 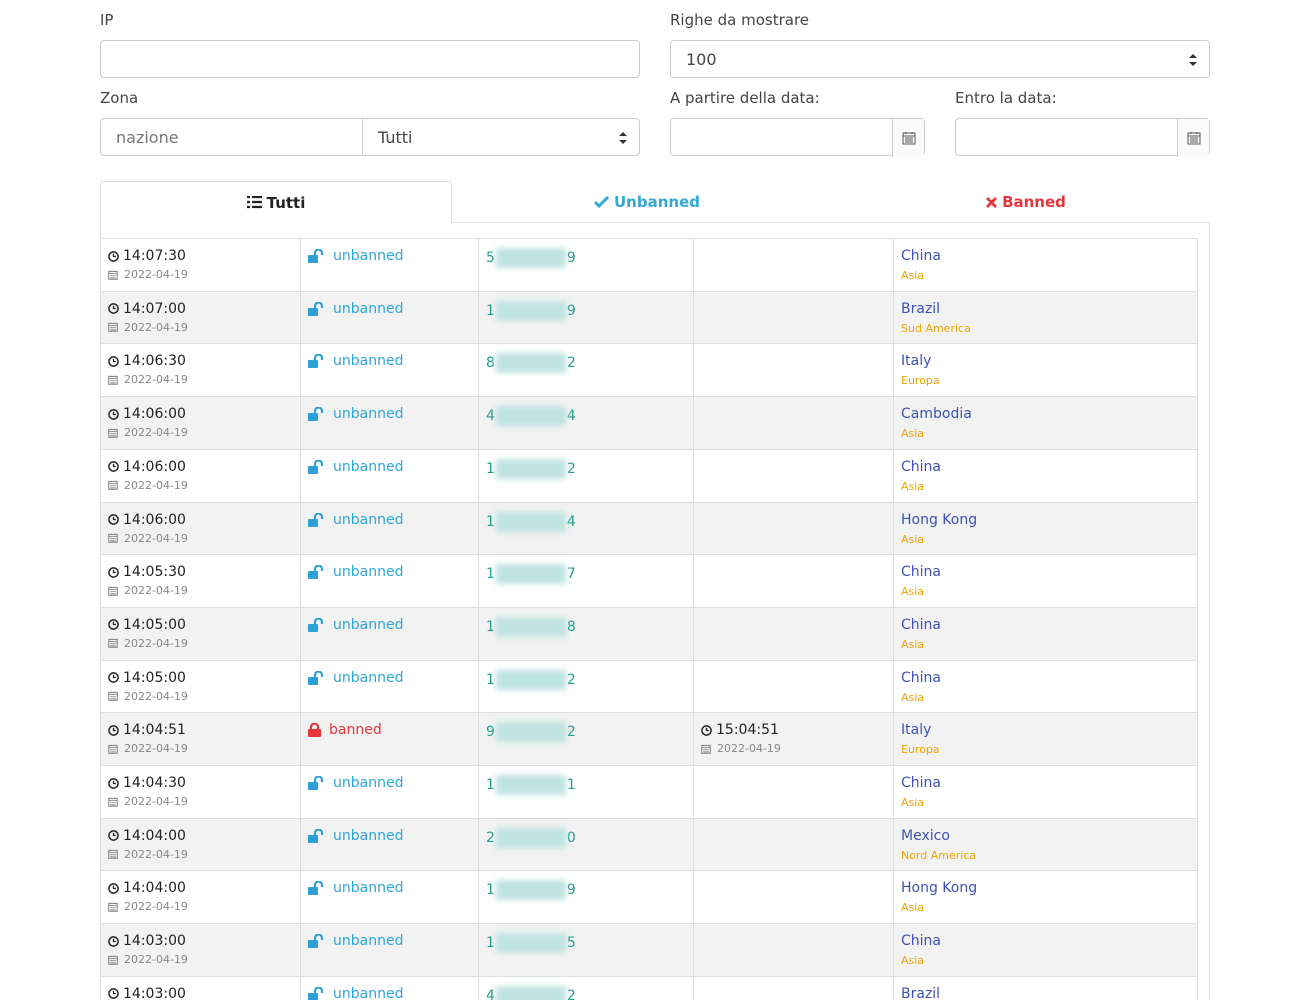 I want to click on to-input, so click(x=1082, y=137).